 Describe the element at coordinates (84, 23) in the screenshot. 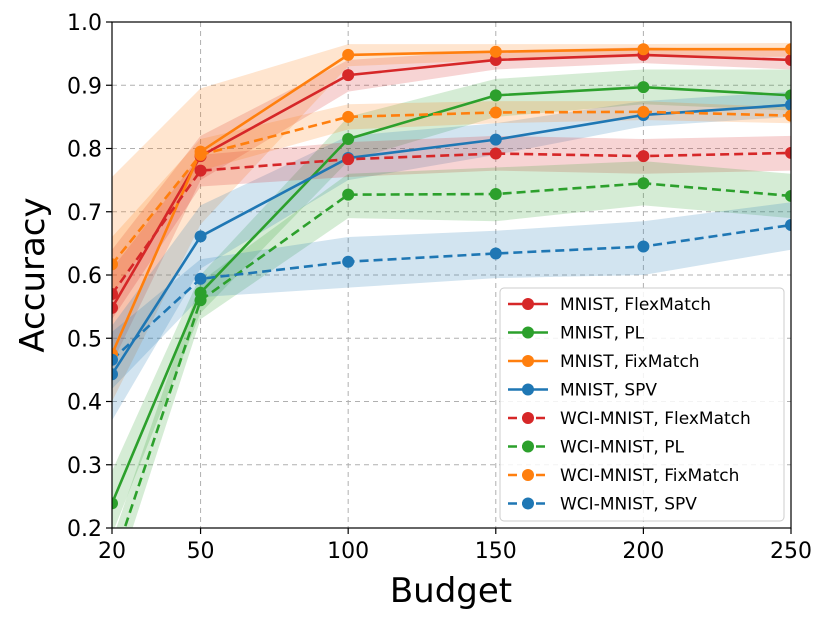

I see `y-tick-label: 1.0` at that location.